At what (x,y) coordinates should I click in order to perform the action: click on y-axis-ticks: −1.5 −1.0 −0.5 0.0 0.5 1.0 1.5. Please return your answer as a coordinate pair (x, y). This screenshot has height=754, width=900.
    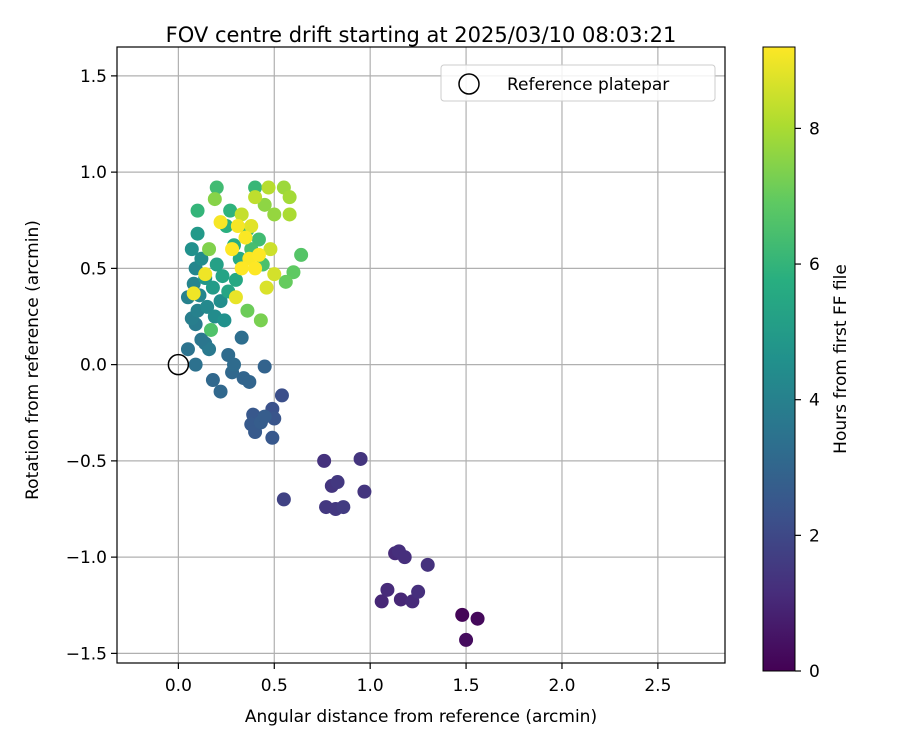
    Looking at the image, I should click on (91, 365).